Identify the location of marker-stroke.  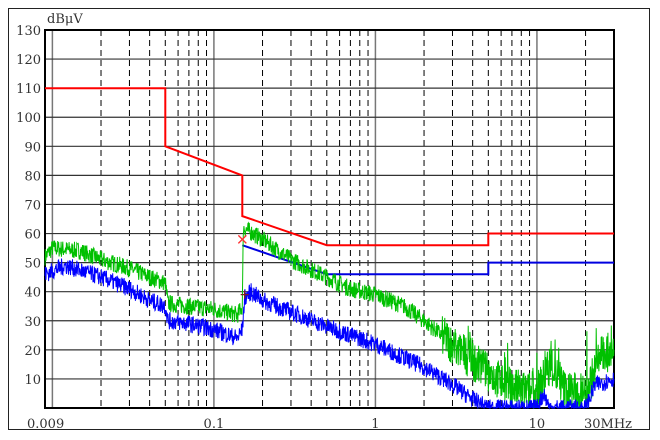
(242, 239).